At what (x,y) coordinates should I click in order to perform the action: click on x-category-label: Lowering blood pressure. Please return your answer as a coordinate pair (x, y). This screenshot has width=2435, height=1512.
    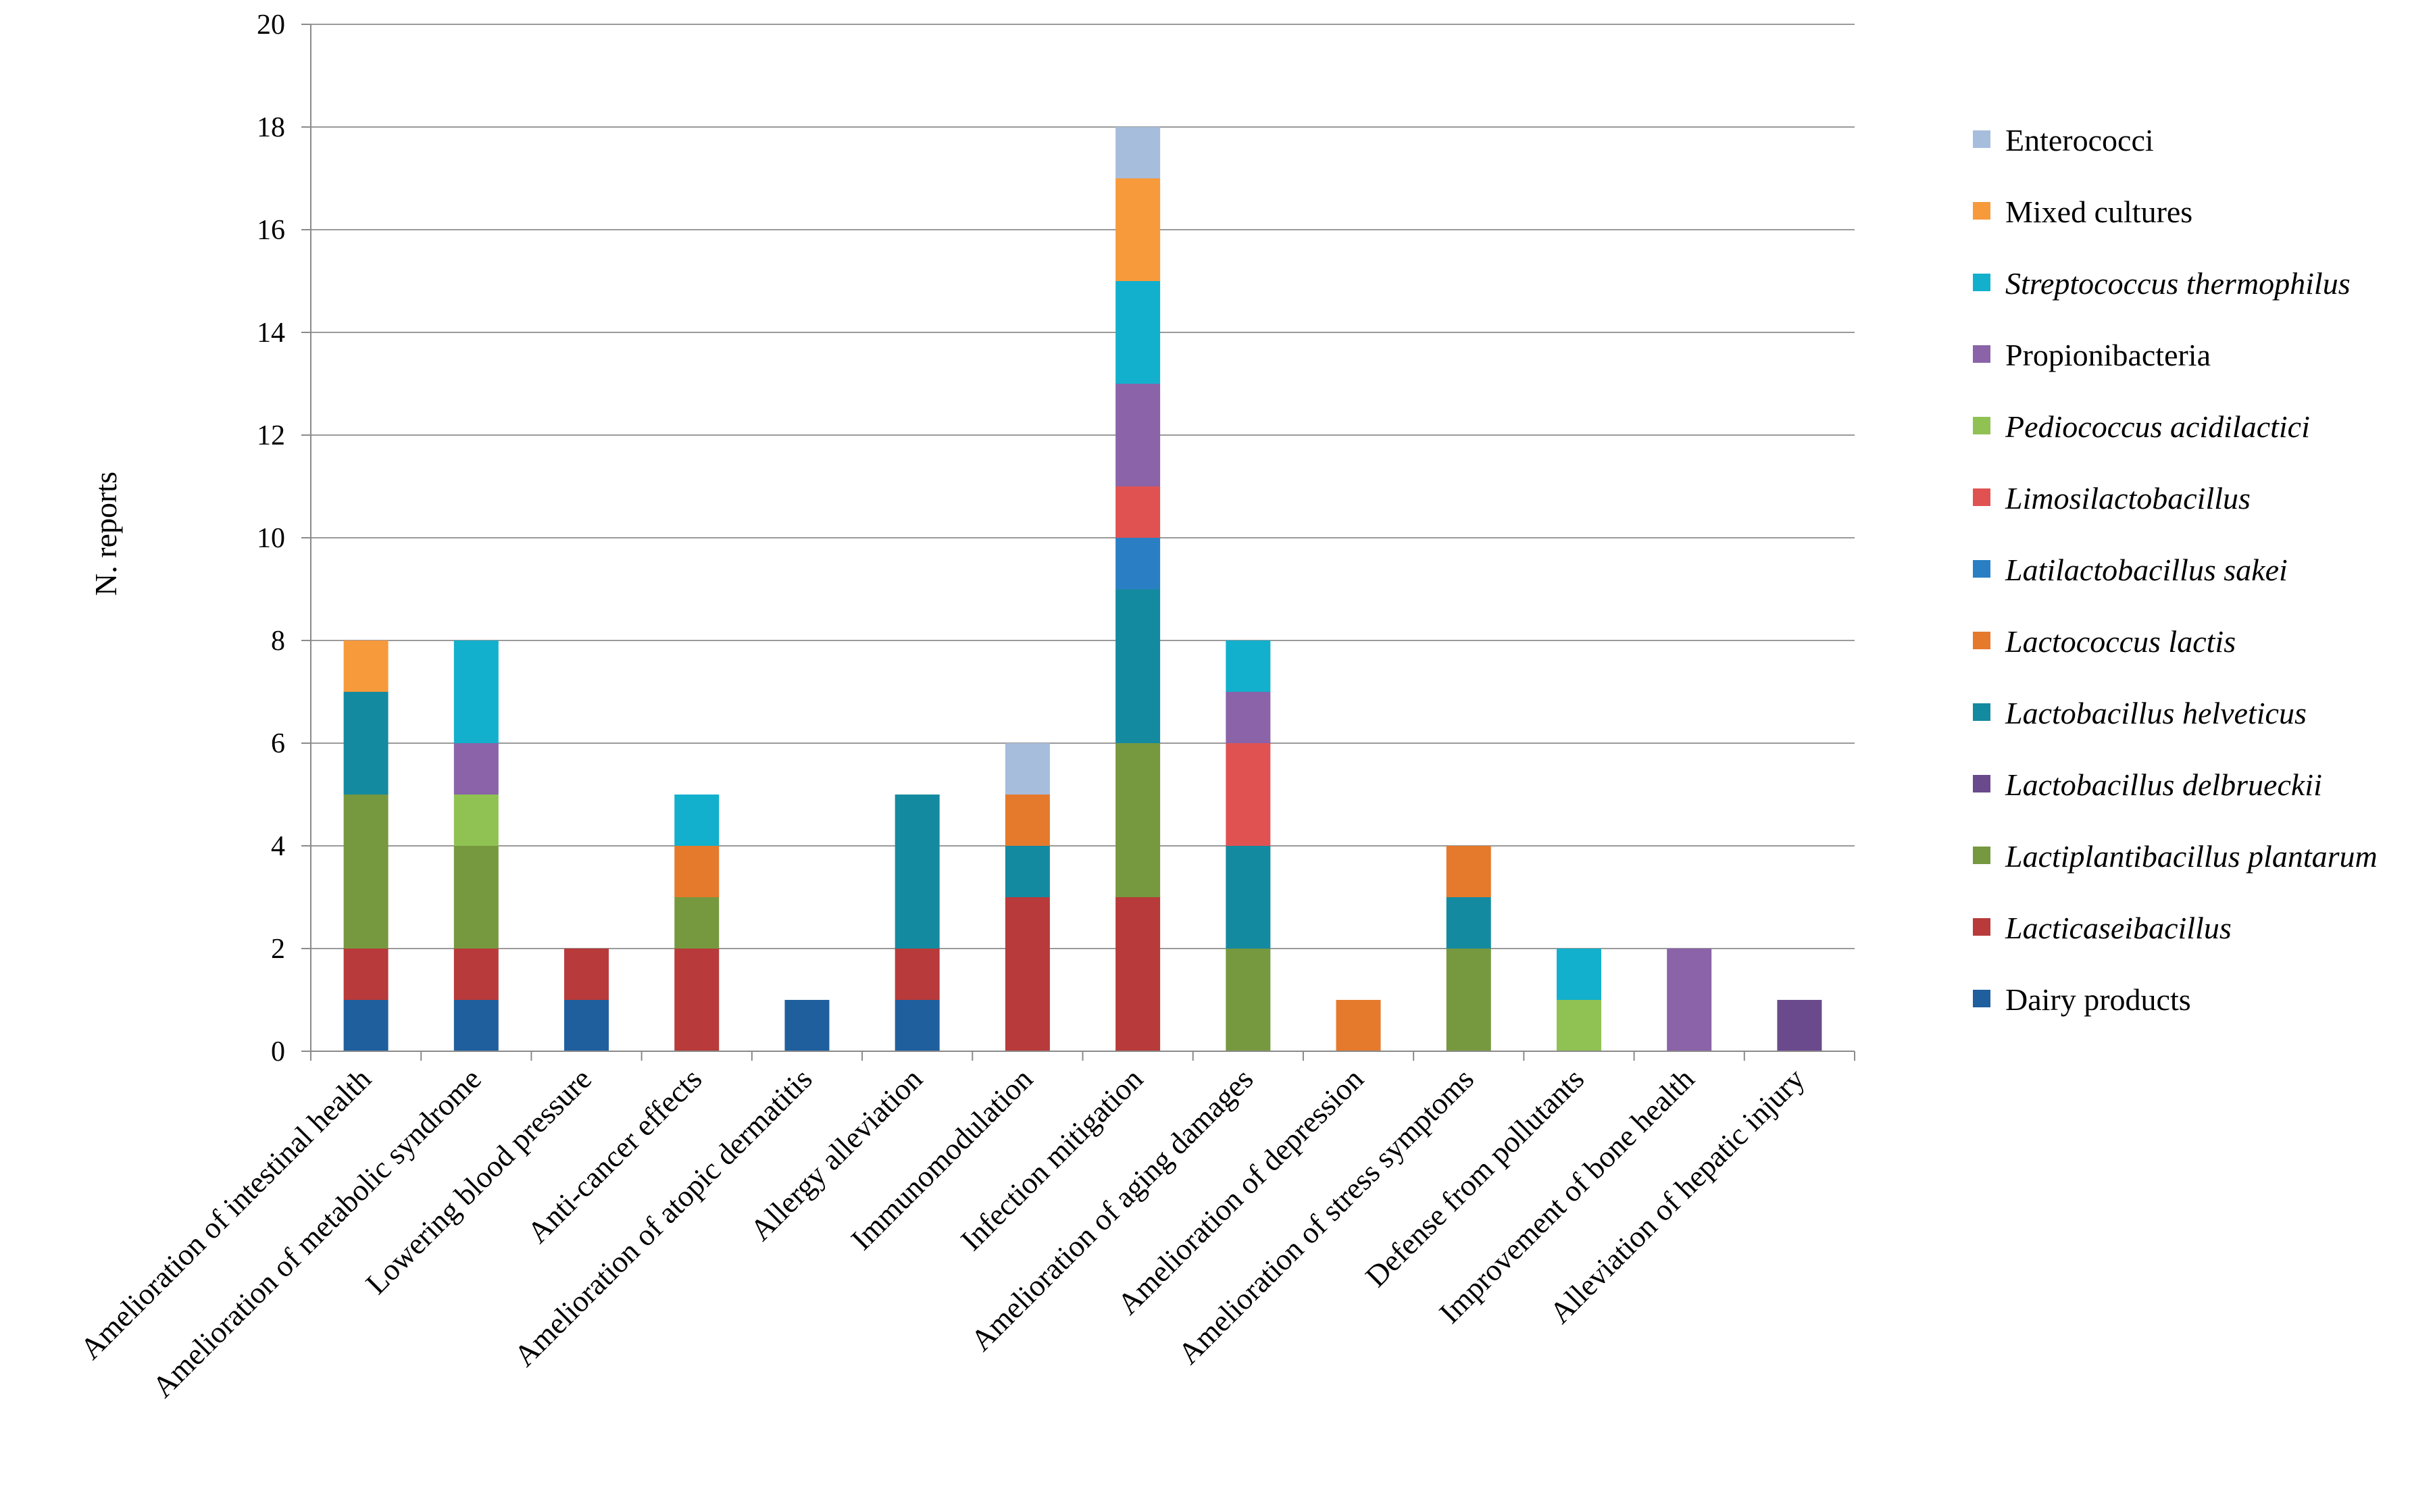
    Looking at the image, I should click on (479, 1181).